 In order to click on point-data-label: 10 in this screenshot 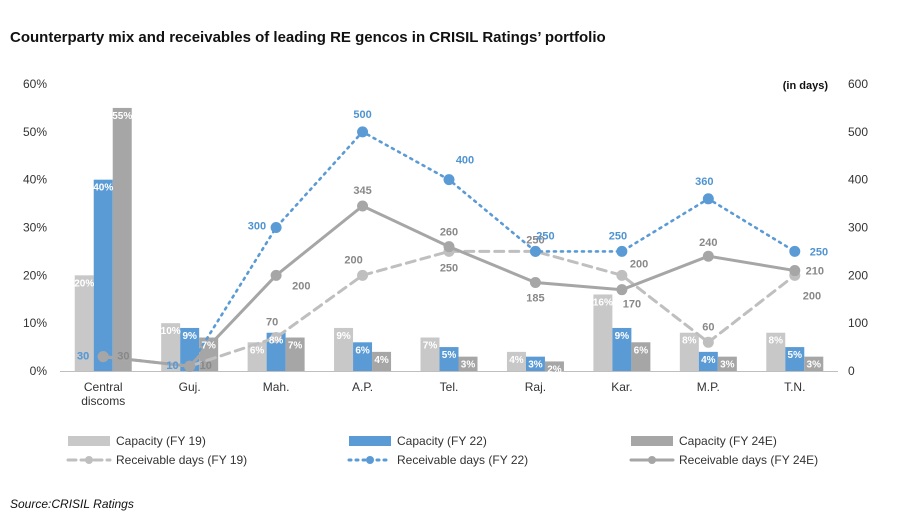, I will do `click(172, 366)`.